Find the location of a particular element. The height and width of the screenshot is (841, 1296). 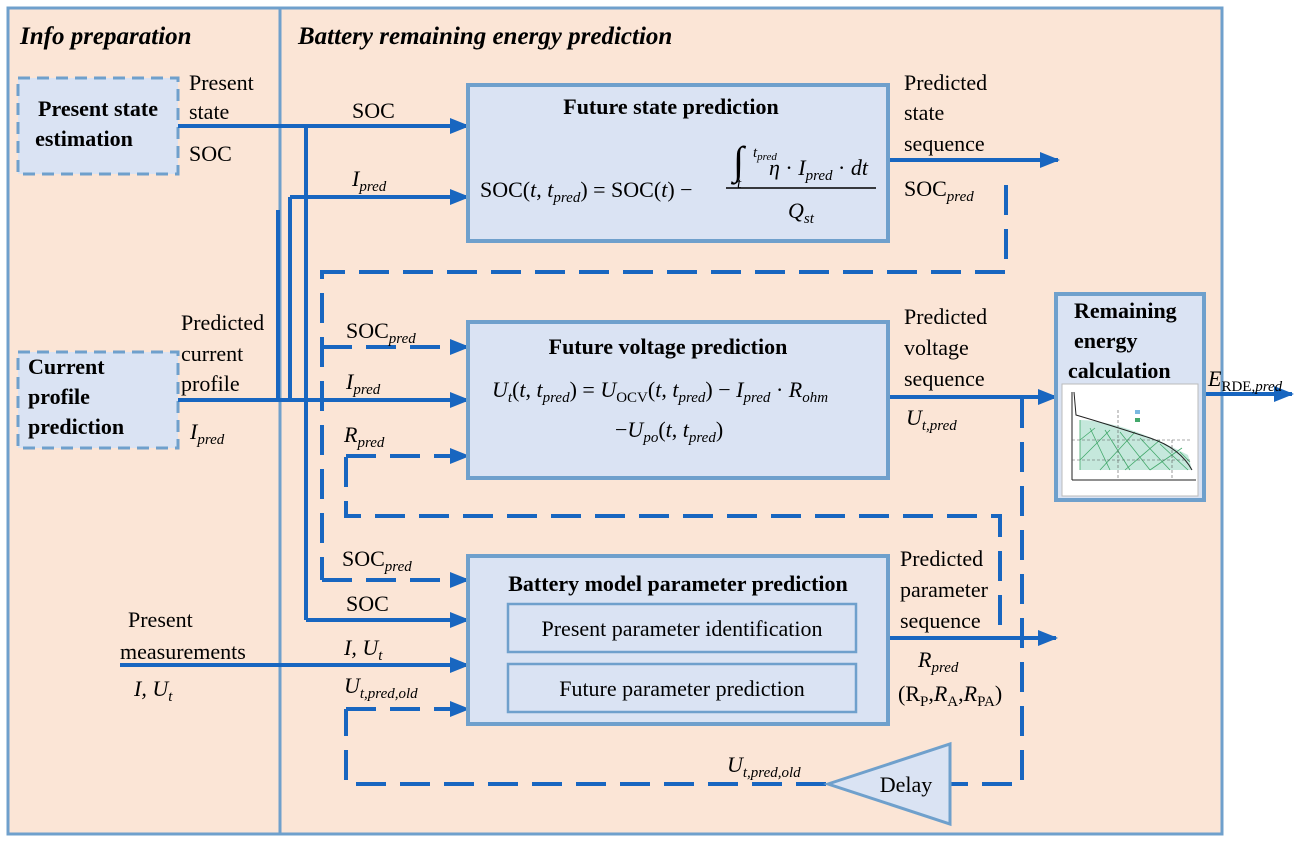

feedback-delay-to-parameter is located at coordinates (585, 747).